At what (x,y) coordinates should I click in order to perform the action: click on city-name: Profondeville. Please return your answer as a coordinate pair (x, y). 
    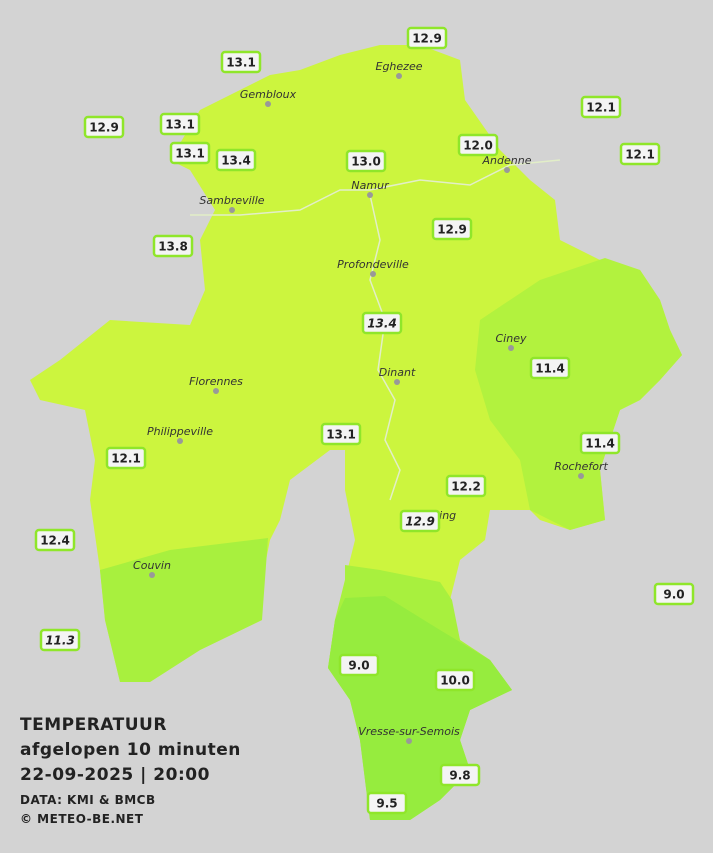
    Looking at the image, I should click on (373, 264).